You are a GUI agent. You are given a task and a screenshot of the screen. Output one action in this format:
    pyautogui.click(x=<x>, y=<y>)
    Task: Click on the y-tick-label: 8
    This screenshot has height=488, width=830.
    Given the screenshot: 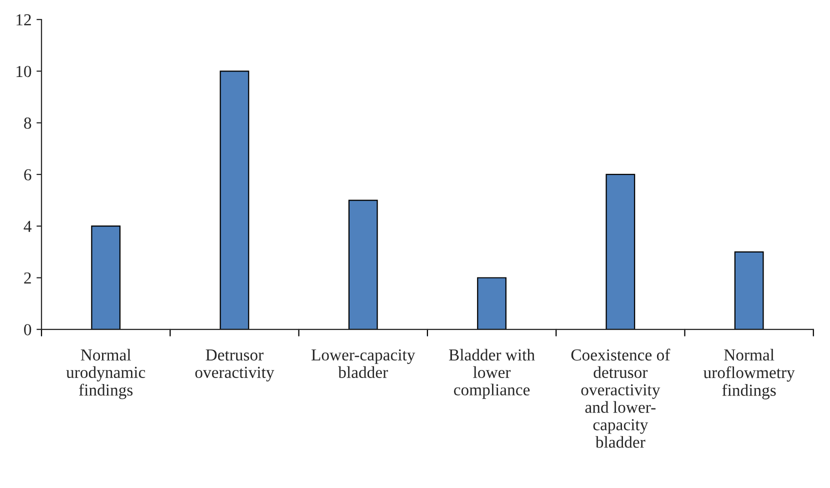 What is the action you would take?
    pyautogui.click(x=28, y=123)
    